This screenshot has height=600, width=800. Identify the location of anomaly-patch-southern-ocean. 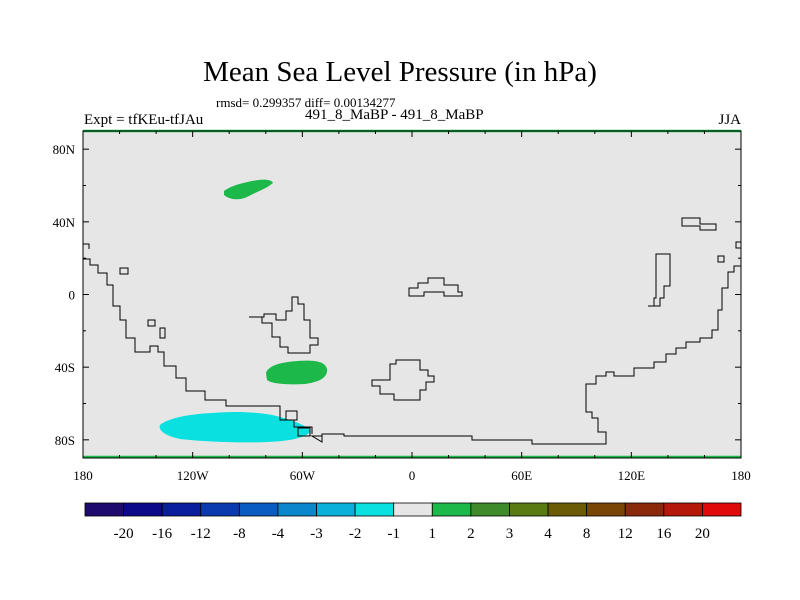
(235, 427).